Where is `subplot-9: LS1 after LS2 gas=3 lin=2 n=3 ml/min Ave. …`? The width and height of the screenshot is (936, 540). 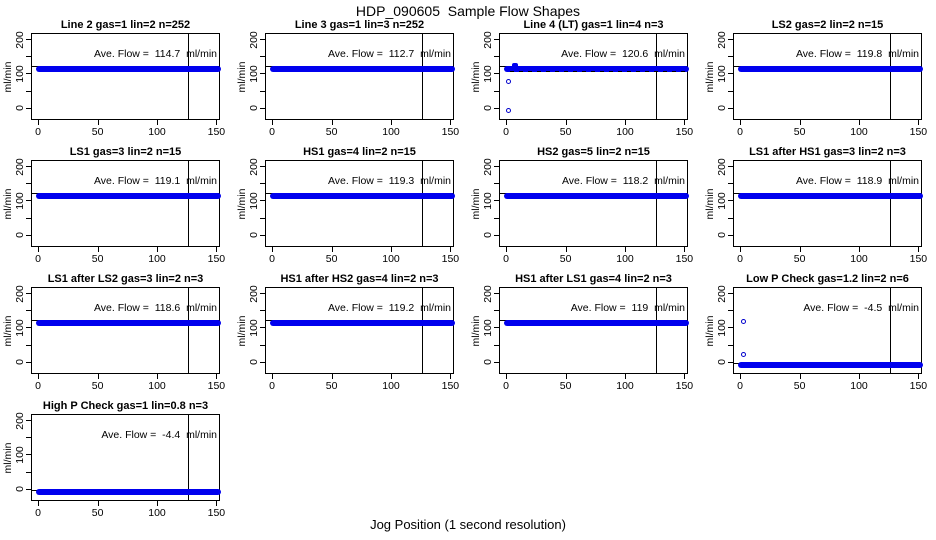
subplot-9: LS1 after LS2 gas=3 lin=2 n=3 ml/min Ave. … is located at coordinates (117, 335).